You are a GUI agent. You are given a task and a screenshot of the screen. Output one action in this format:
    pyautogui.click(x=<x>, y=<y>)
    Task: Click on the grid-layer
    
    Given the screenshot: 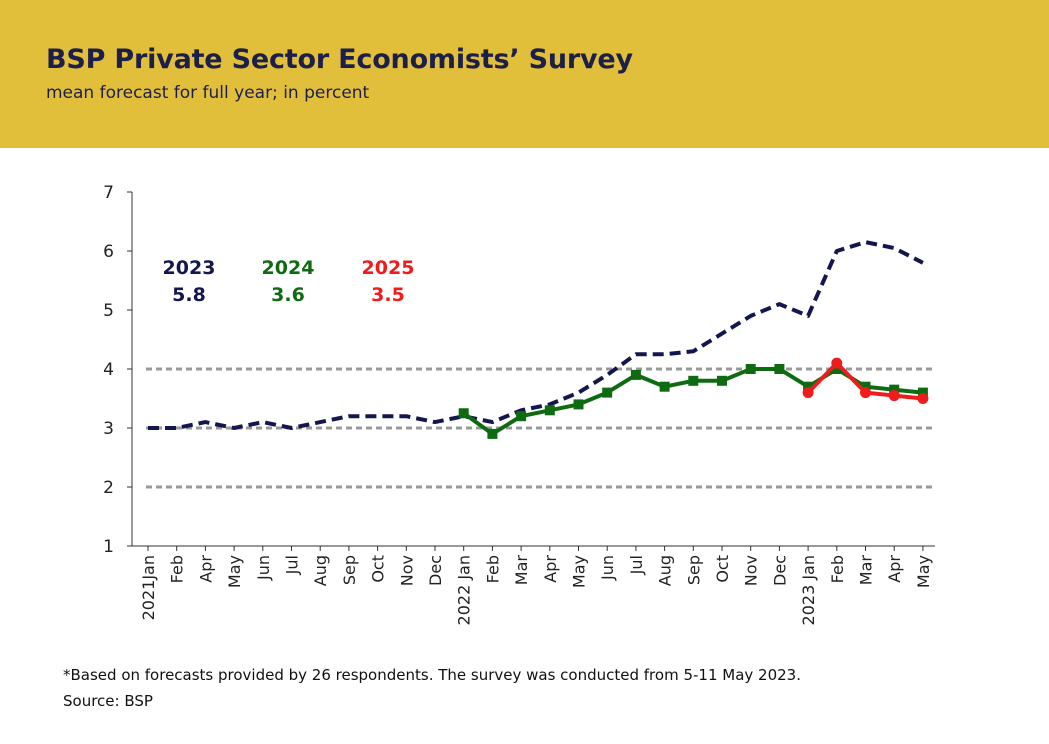 What is the action you would take?
    pyautogui.click(x=540, y=428)
    